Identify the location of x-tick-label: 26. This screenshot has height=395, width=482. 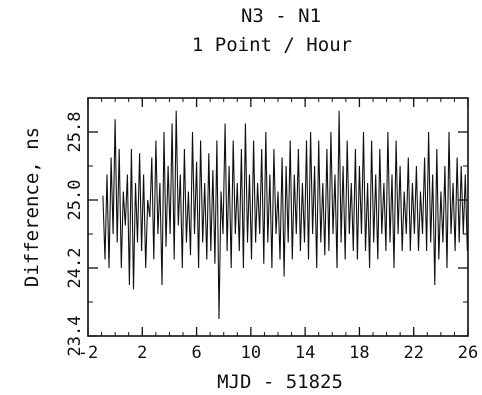
(468, 353).